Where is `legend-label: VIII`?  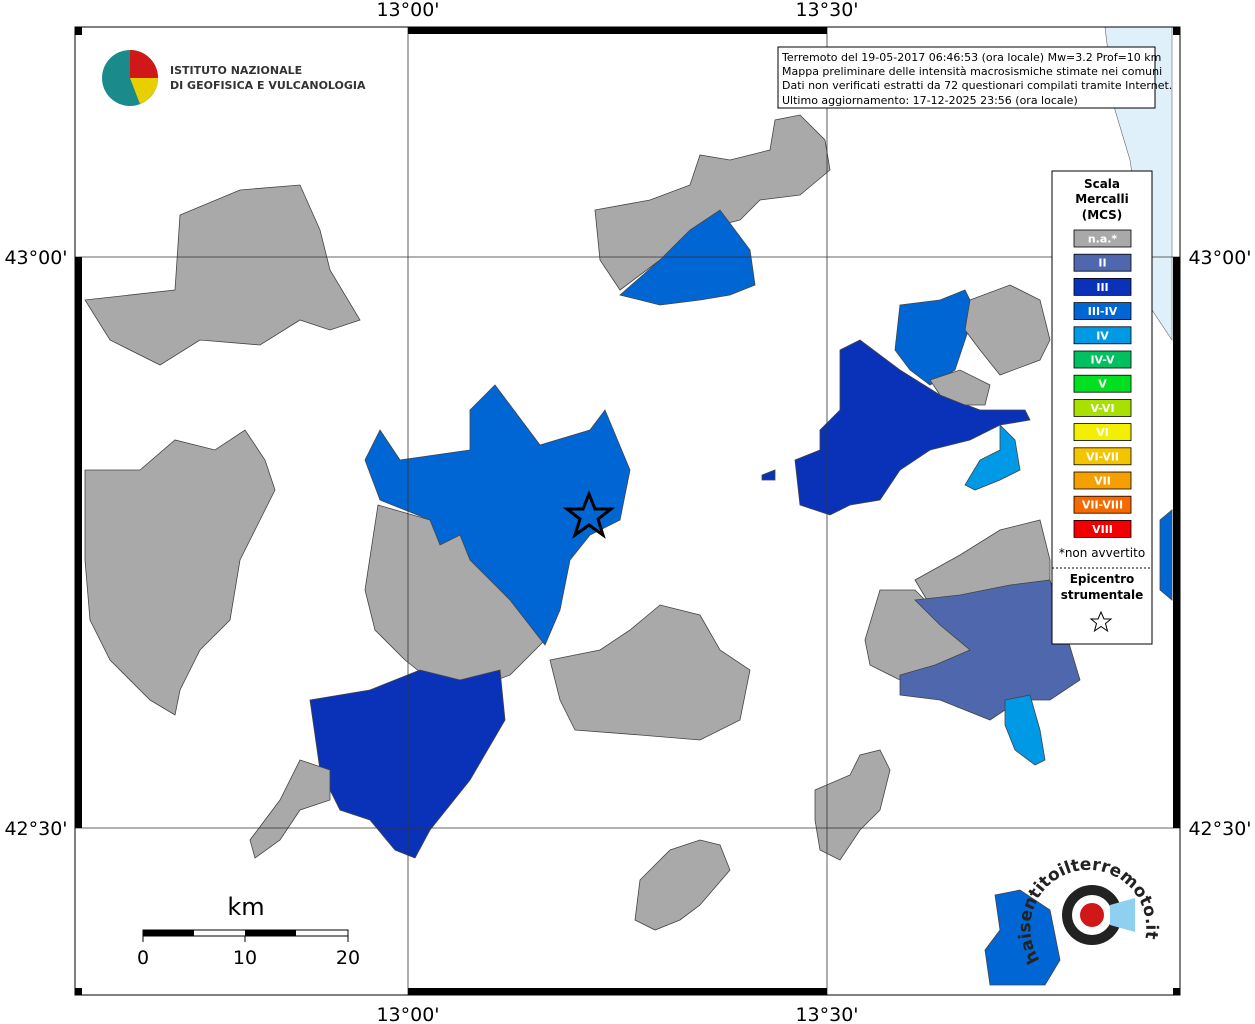 legend-label: VIII is located at coordinates (1102, 529).